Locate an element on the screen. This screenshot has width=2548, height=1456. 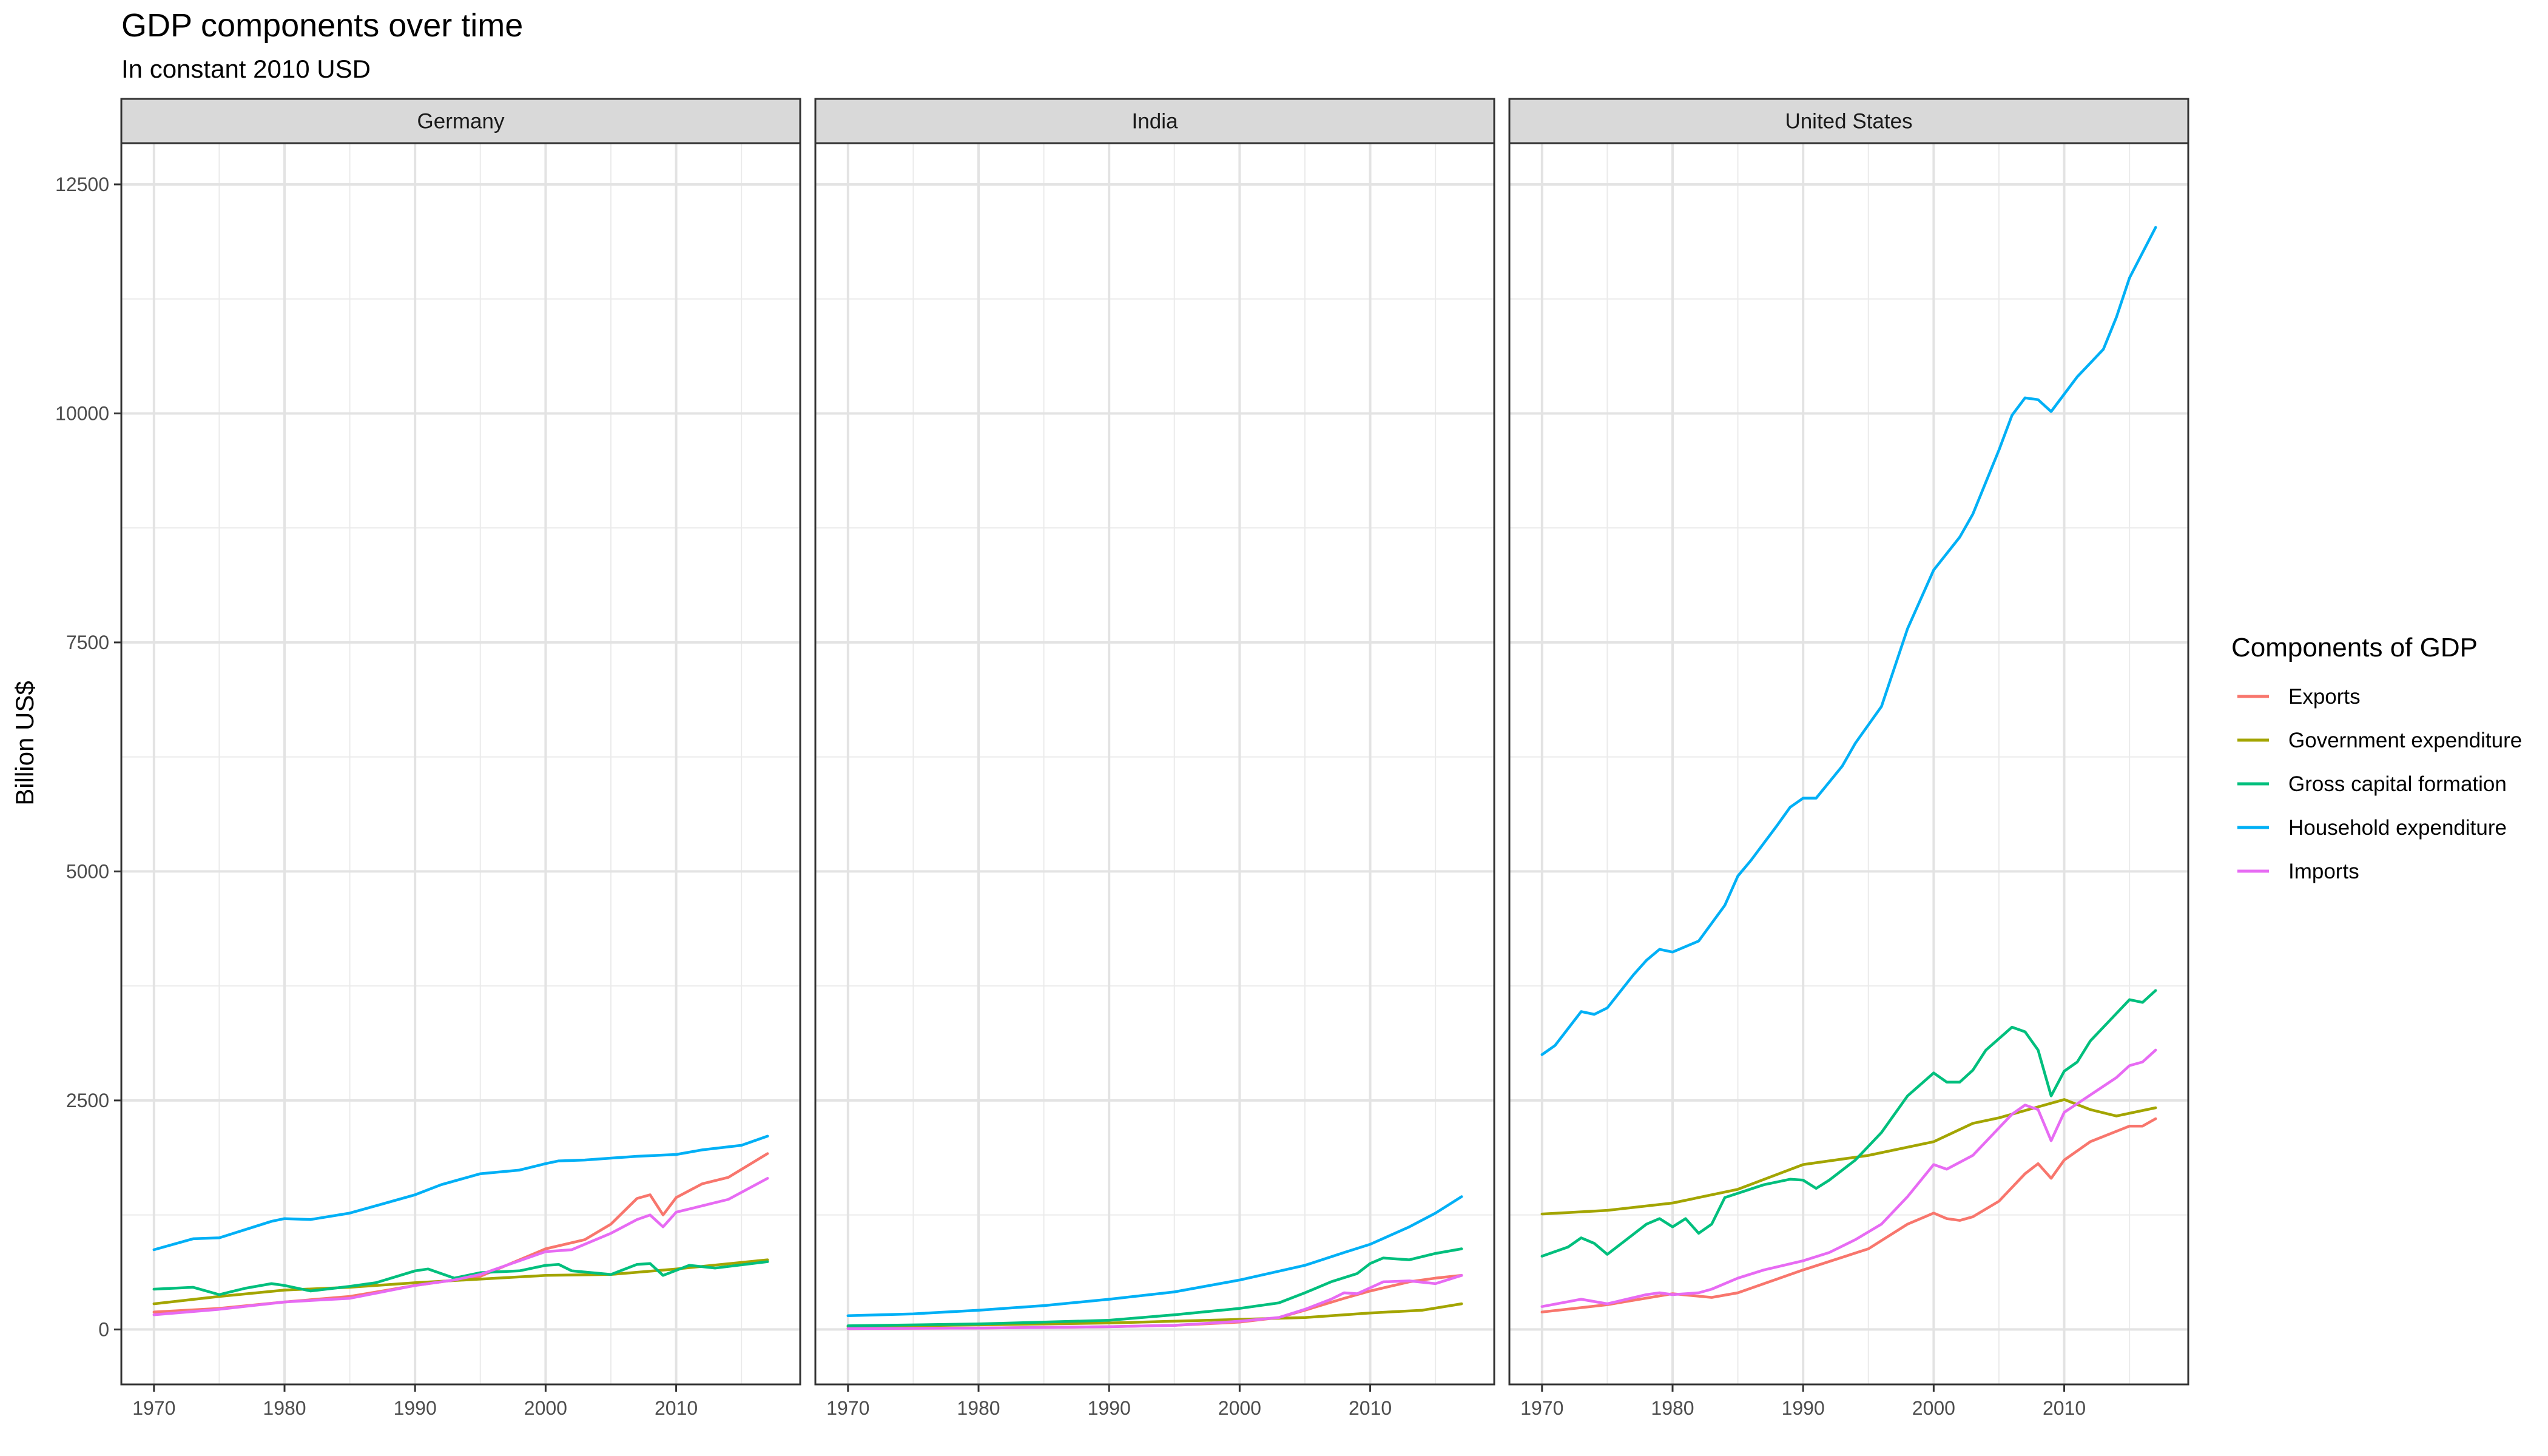
legend-label: Exports is located at coordinates (2324, 697).